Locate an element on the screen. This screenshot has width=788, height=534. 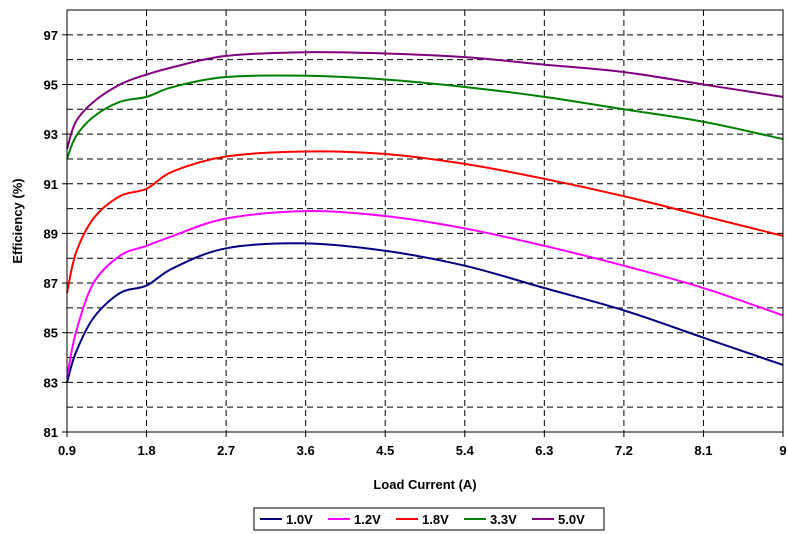
y-tick-label: 81 is located at coordinates (51, 432).